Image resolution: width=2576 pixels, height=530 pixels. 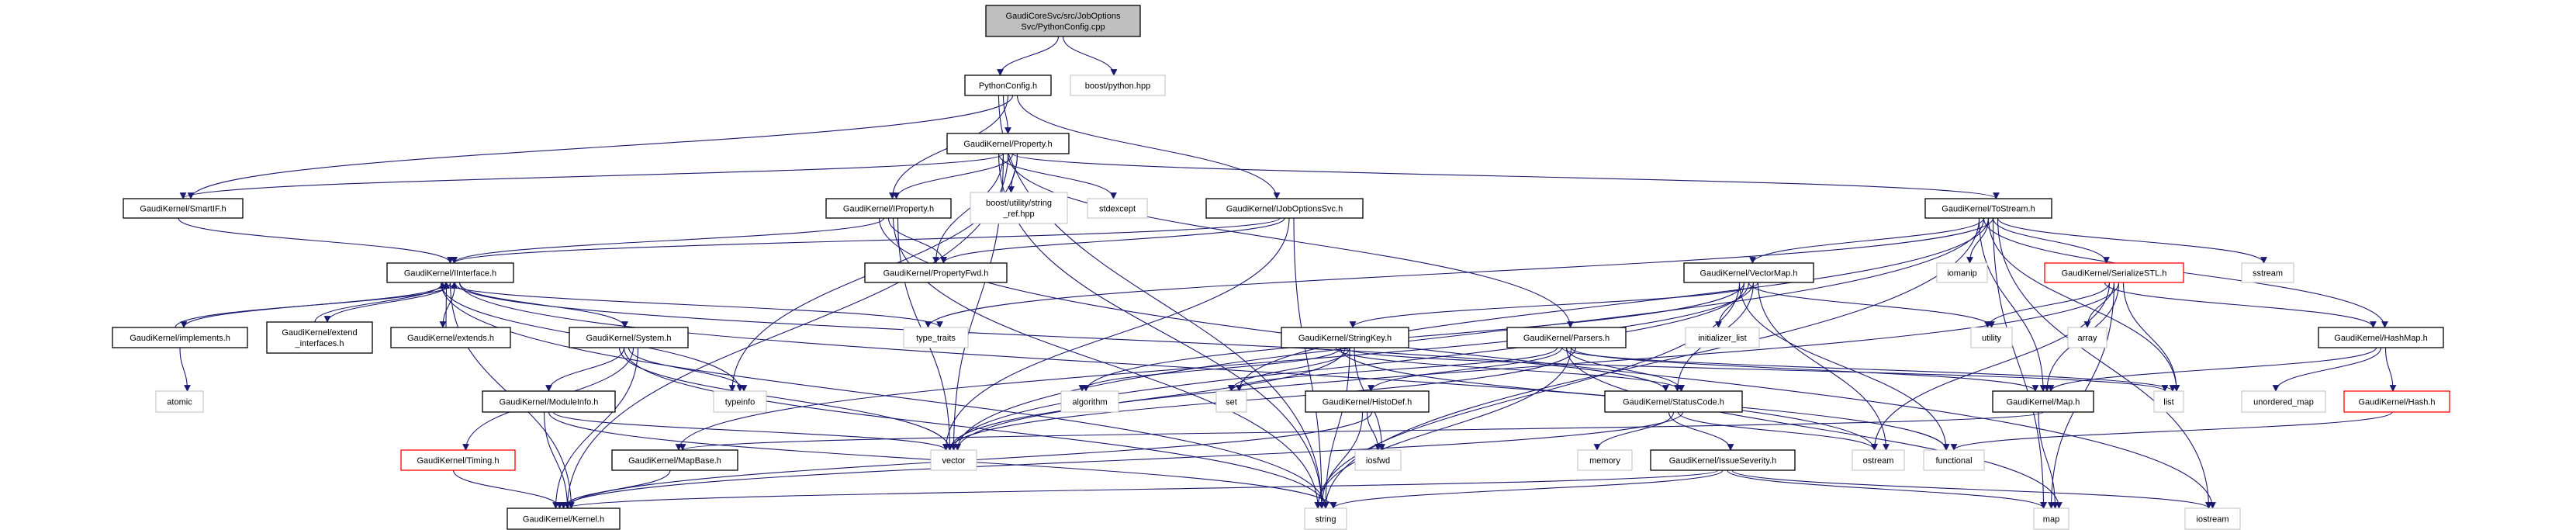 I want to click on edge-parsers-to-map_h, so click(x=1804, y=369).